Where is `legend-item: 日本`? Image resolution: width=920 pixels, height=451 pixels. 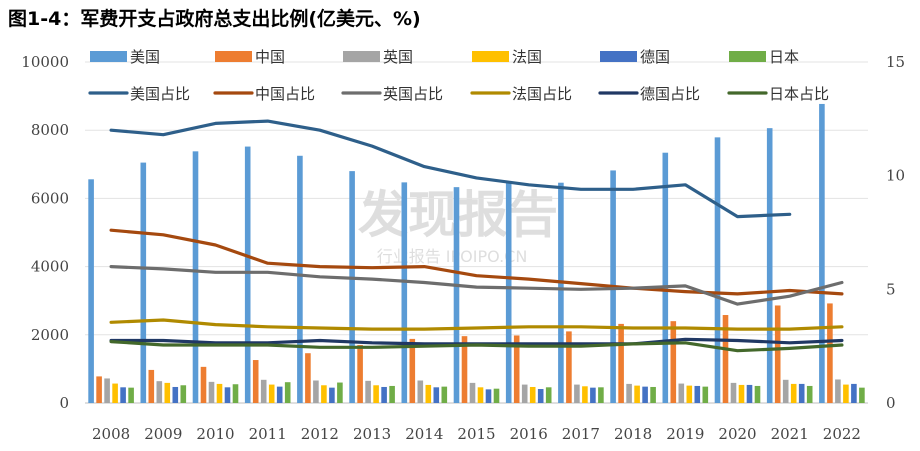
legend-item: 日本 is located at coordinates (764, 57).